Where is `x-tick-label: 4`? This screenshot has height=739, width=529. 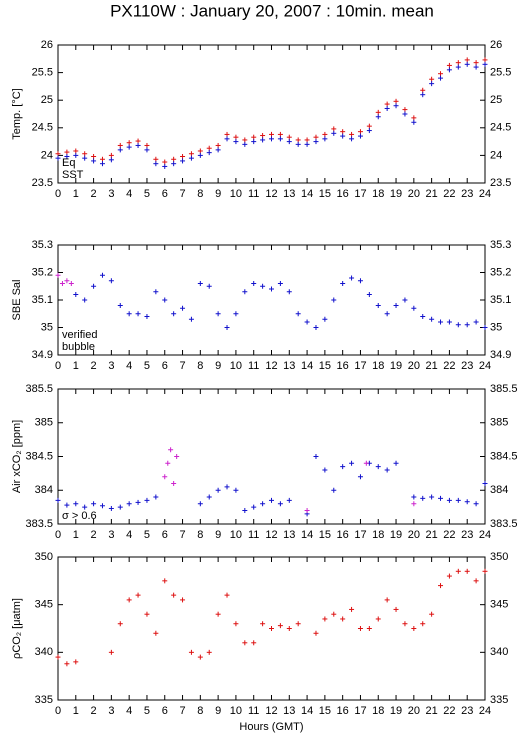 x-tick-label: 4 is located at coordinates (129, 366).